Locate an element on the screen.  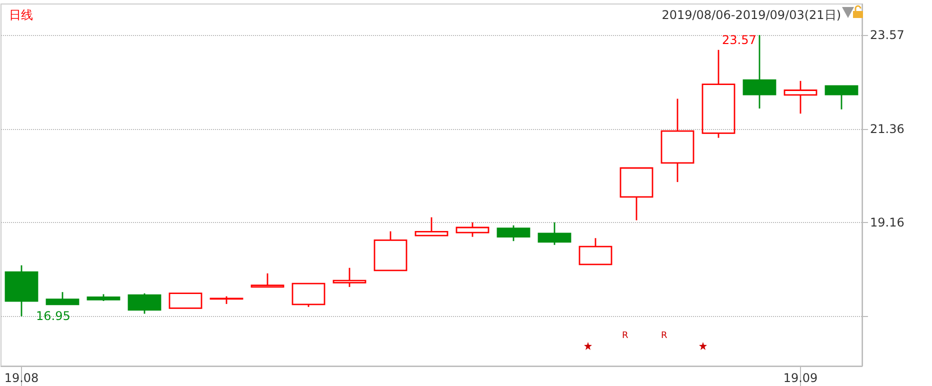
annotation: 16.95 is located at coordinates (53, 316).